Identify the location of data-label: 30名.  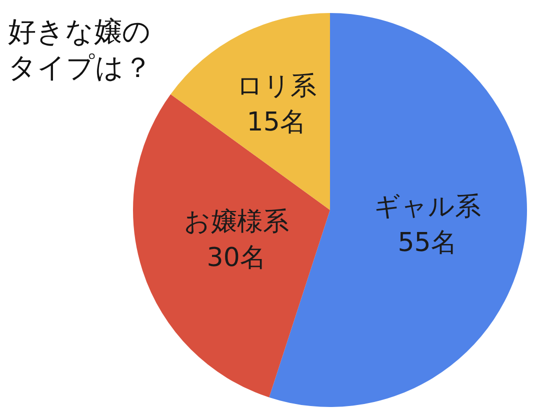
(236, 258).